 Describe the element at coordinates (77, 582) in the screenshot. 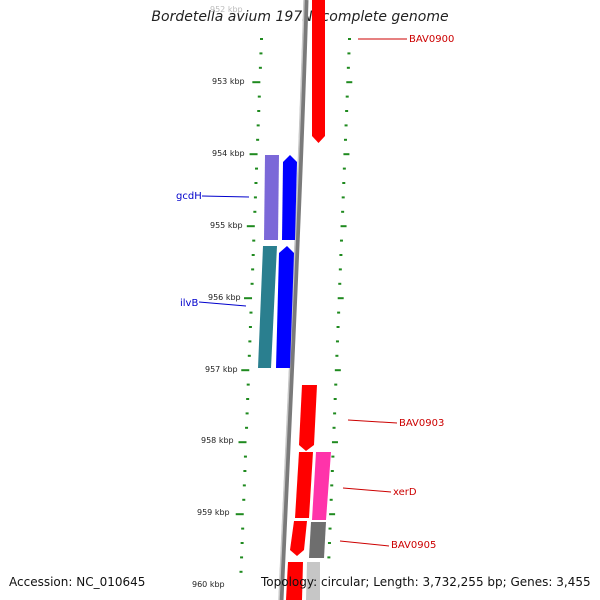

I see `accession-text: Accession: NC_010645` at that location.